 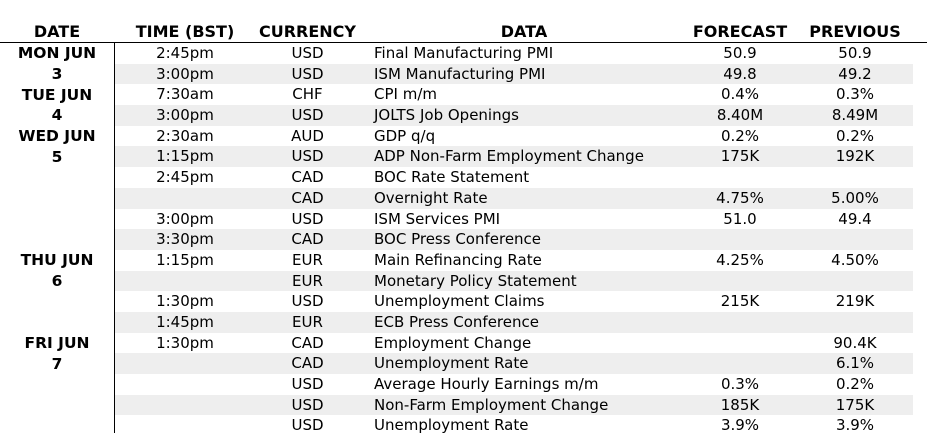 I want to click on date-label: 4, so click(x=57, y=115).